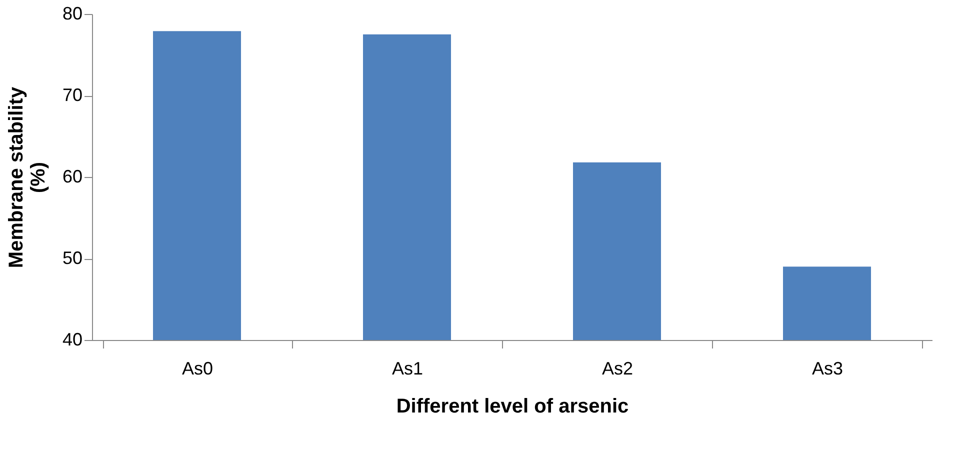 The image size is (976, 450). Describe the element at coordinates (618, 368) in the screenshot. I see `x-tick-label: As2` at that location.